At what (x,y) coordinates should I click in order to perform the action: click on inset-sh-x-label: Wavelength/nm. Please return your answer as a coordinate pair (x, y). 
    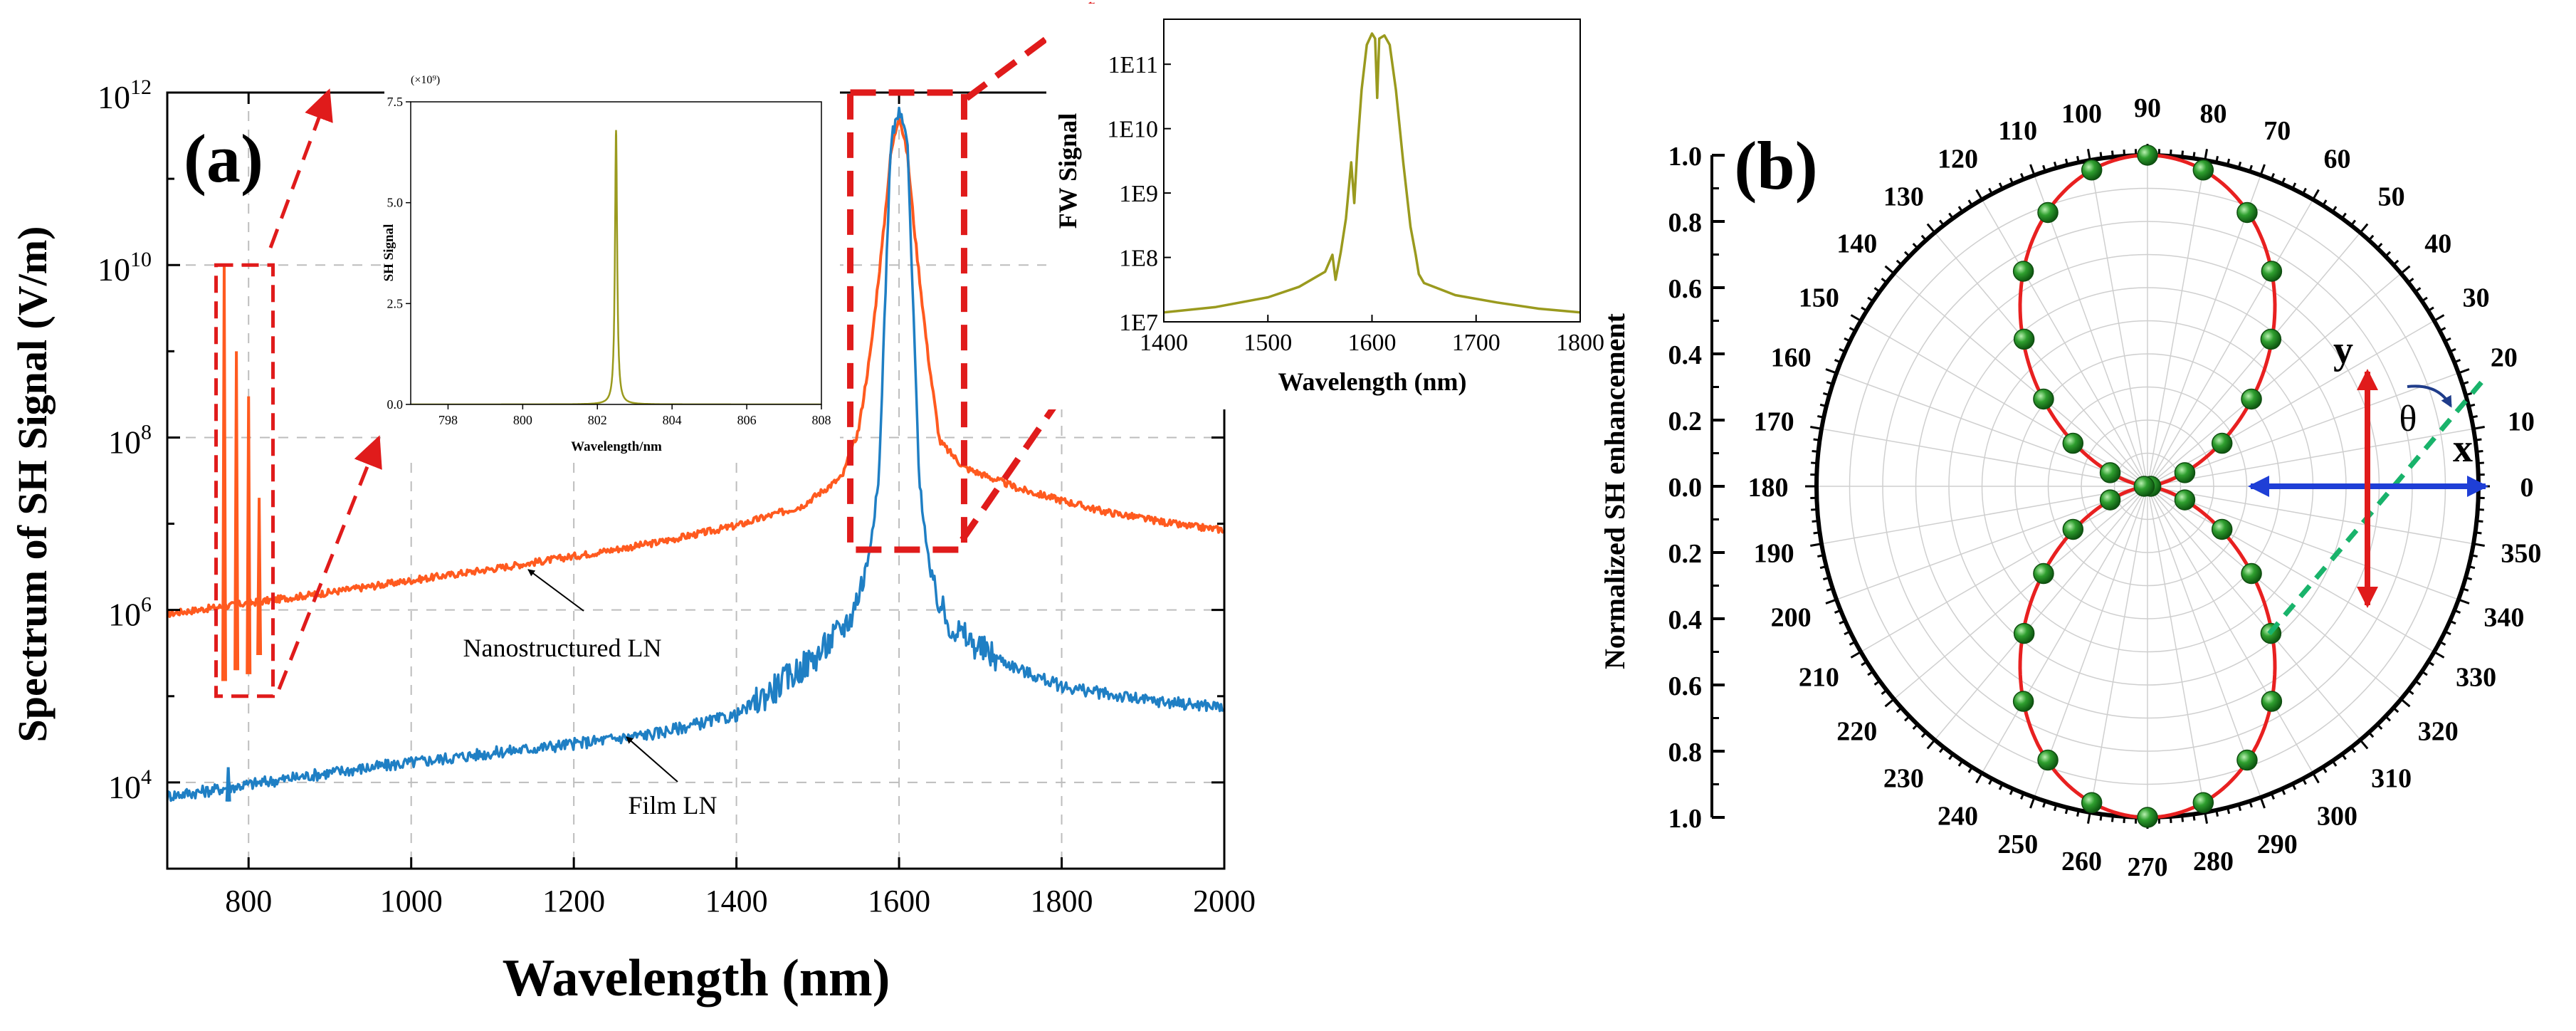
    Looking at the image, I should click on (617, 446).